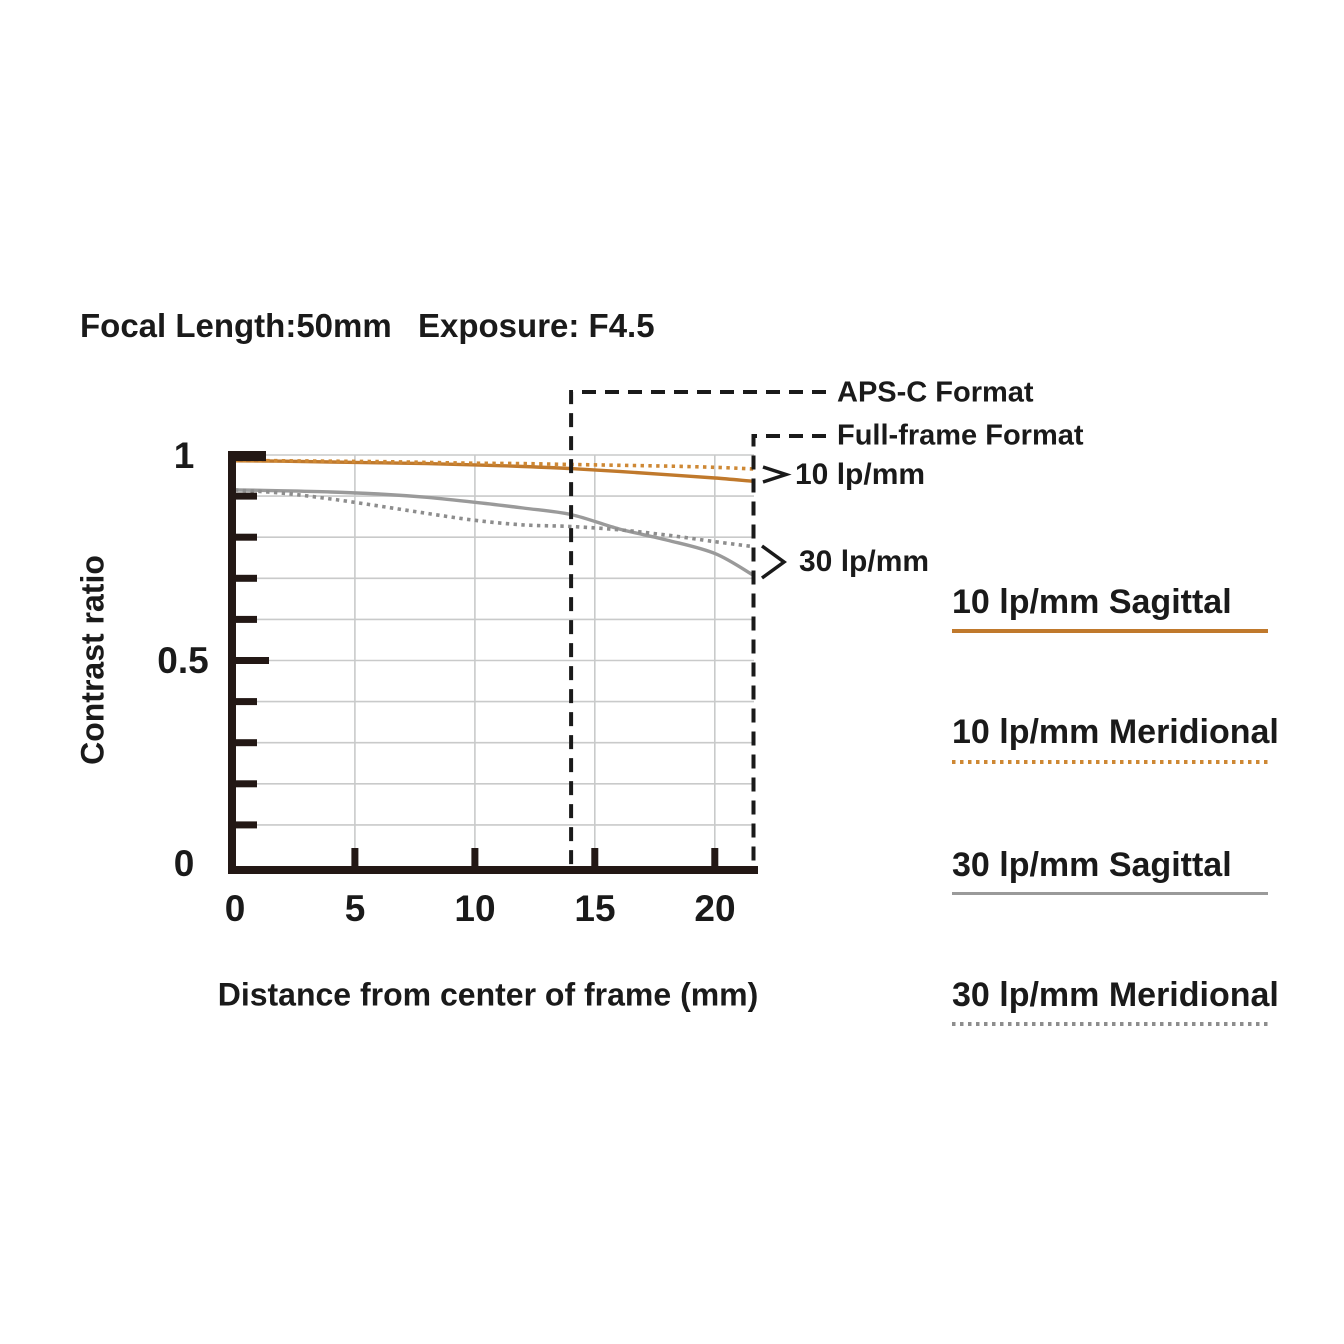 The width and height of the screenshot is (1344, 1344). I want to click on x-tick-label-15: 15, so click(595, 908).